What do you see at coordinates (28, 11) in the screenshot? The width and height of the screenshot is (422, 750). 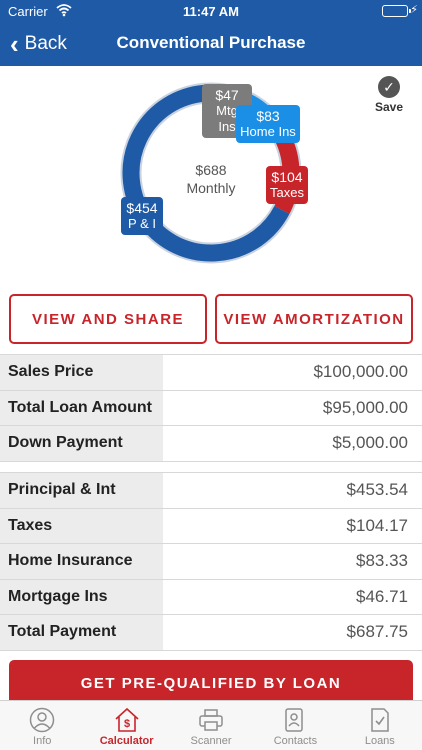 I see `carrier-label: Carrier` at bounding box center [28, 11].